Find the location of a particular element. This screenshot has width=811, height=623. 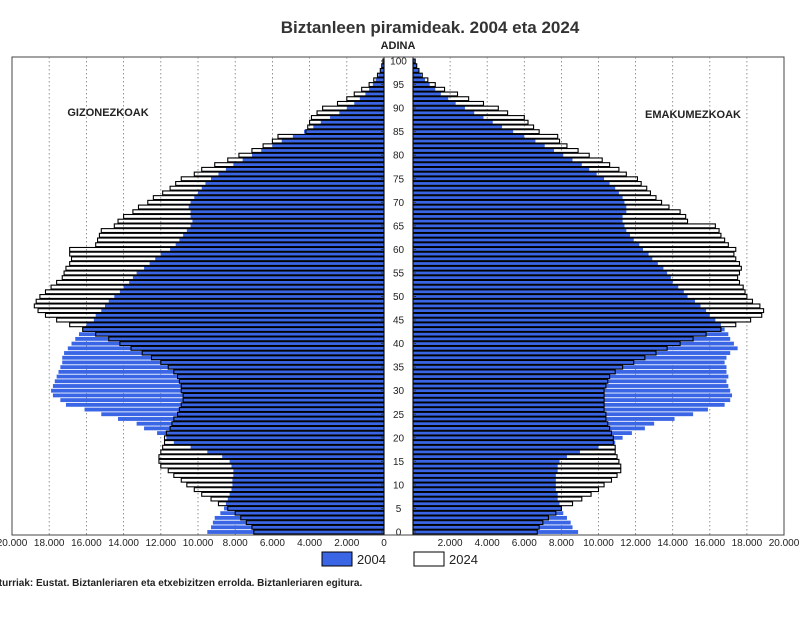

x-tick-7: 6.000 is located at coordinates (272, 543).